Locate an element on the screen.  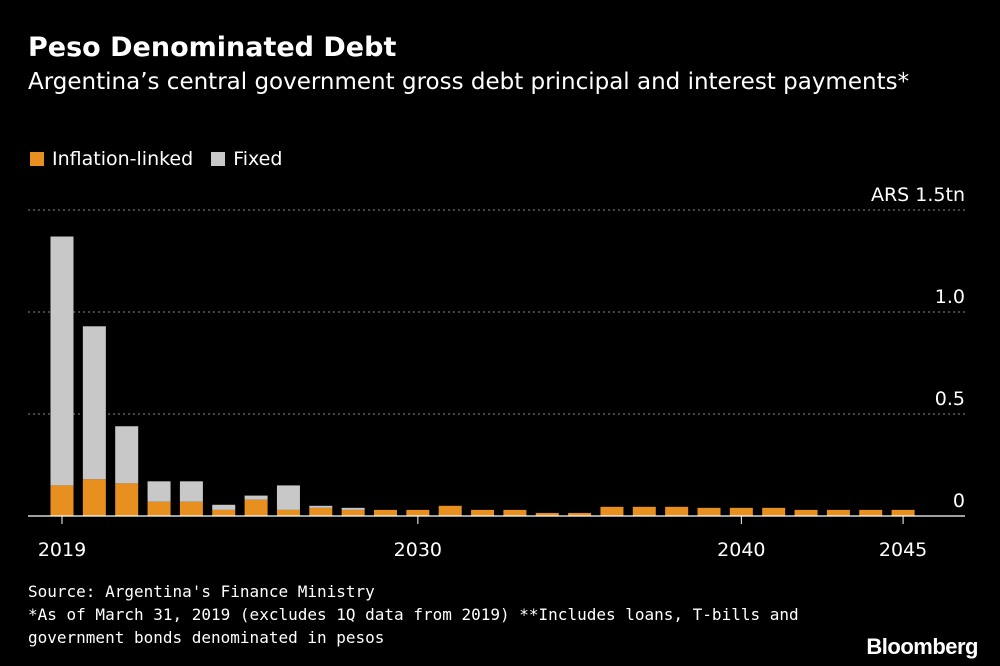
legend: Inflation-linked Fixed is located at coordinates (165, 159).